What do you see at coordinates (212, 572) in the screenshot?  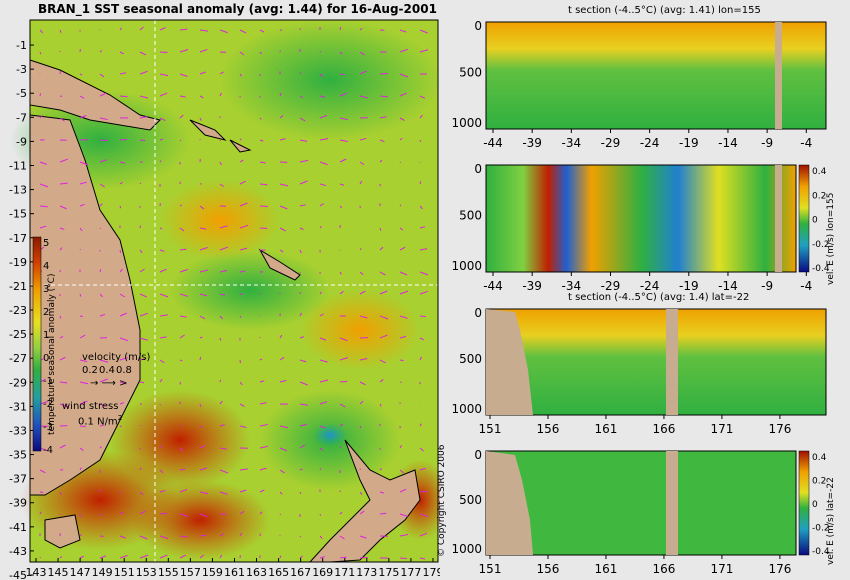 I see `map-x-tick-label: 159` at bounding box center [212, 572].